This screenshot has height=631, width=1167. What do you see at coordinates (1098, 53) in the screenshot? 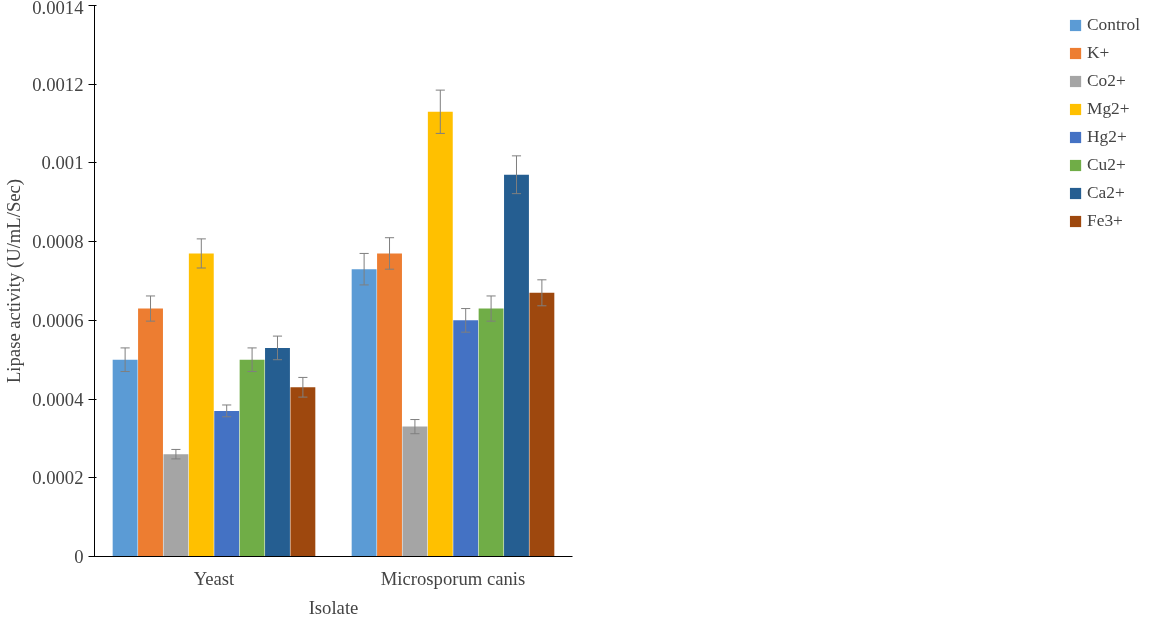
I see `legend-label: K+` at bounding box center [1098, 53].